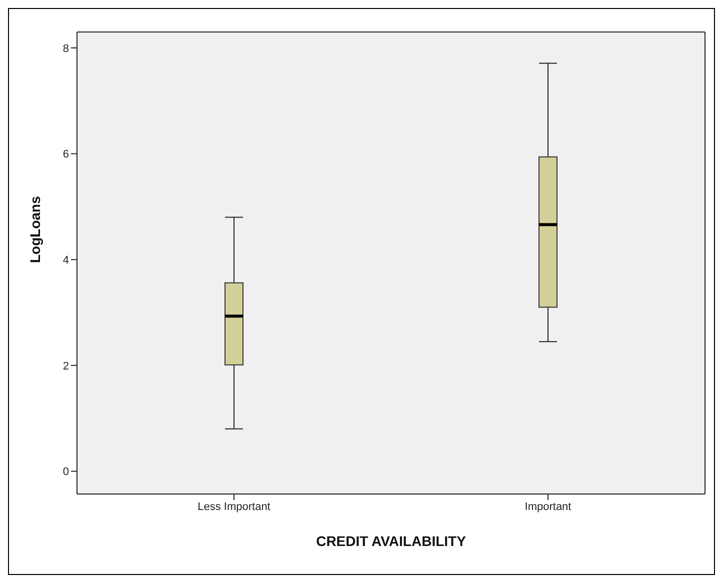 This screenshot has height=583, width=723. Describe the element at coordinates (65, 48) in the screenshot. I see `y-tick-label: 8` at that location.